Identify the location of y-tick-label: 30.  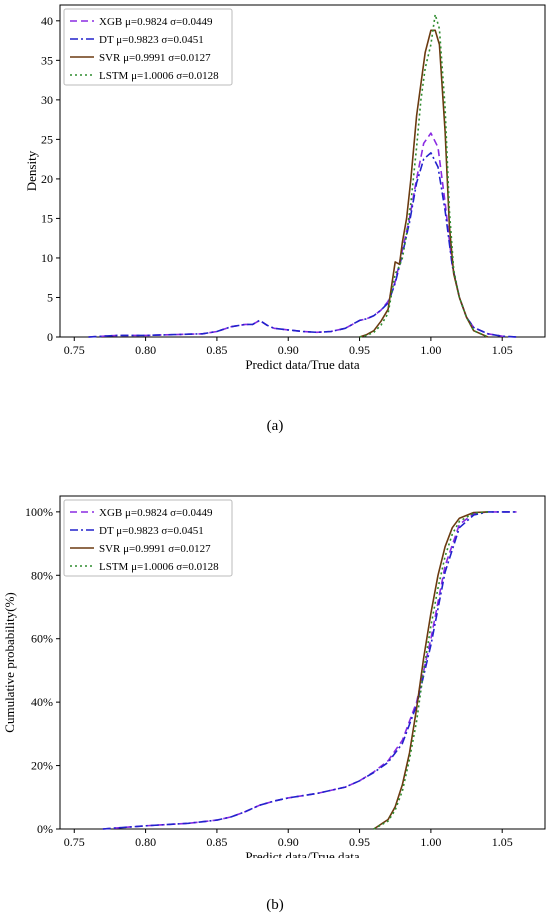
(47, 100).